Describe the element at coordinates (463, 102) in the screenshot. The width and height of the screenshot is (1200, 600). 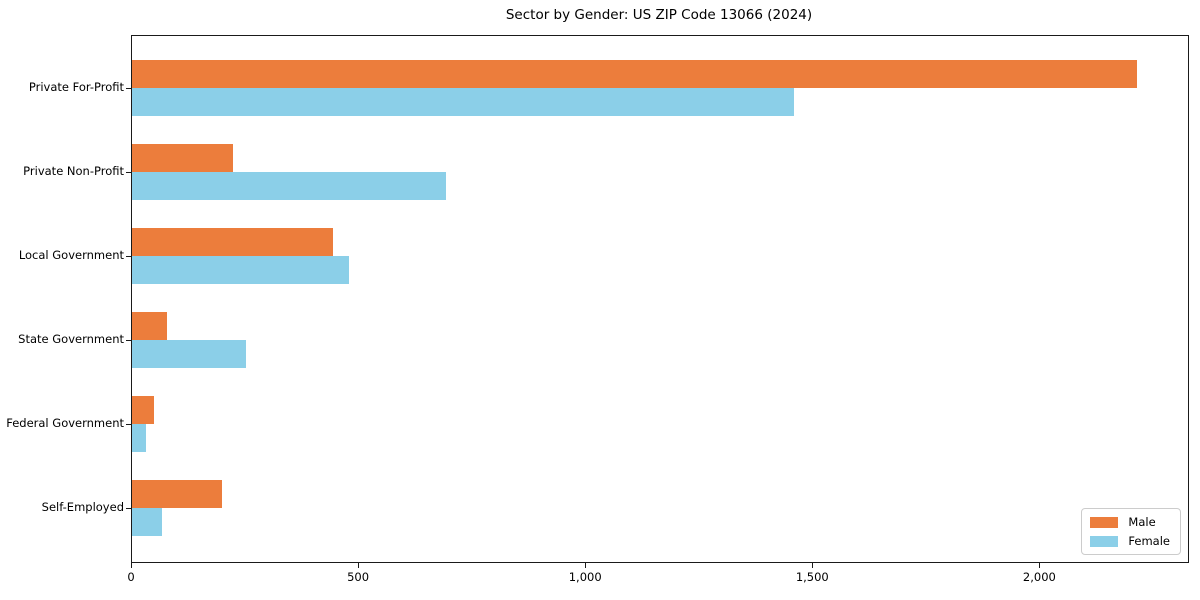
I see `bar-female-private-for-profit` at that location.